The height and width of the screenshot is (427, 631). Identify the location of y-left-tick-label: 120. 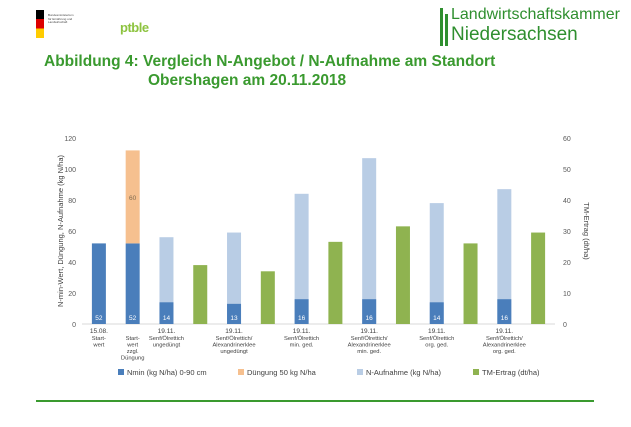
(70, 139).